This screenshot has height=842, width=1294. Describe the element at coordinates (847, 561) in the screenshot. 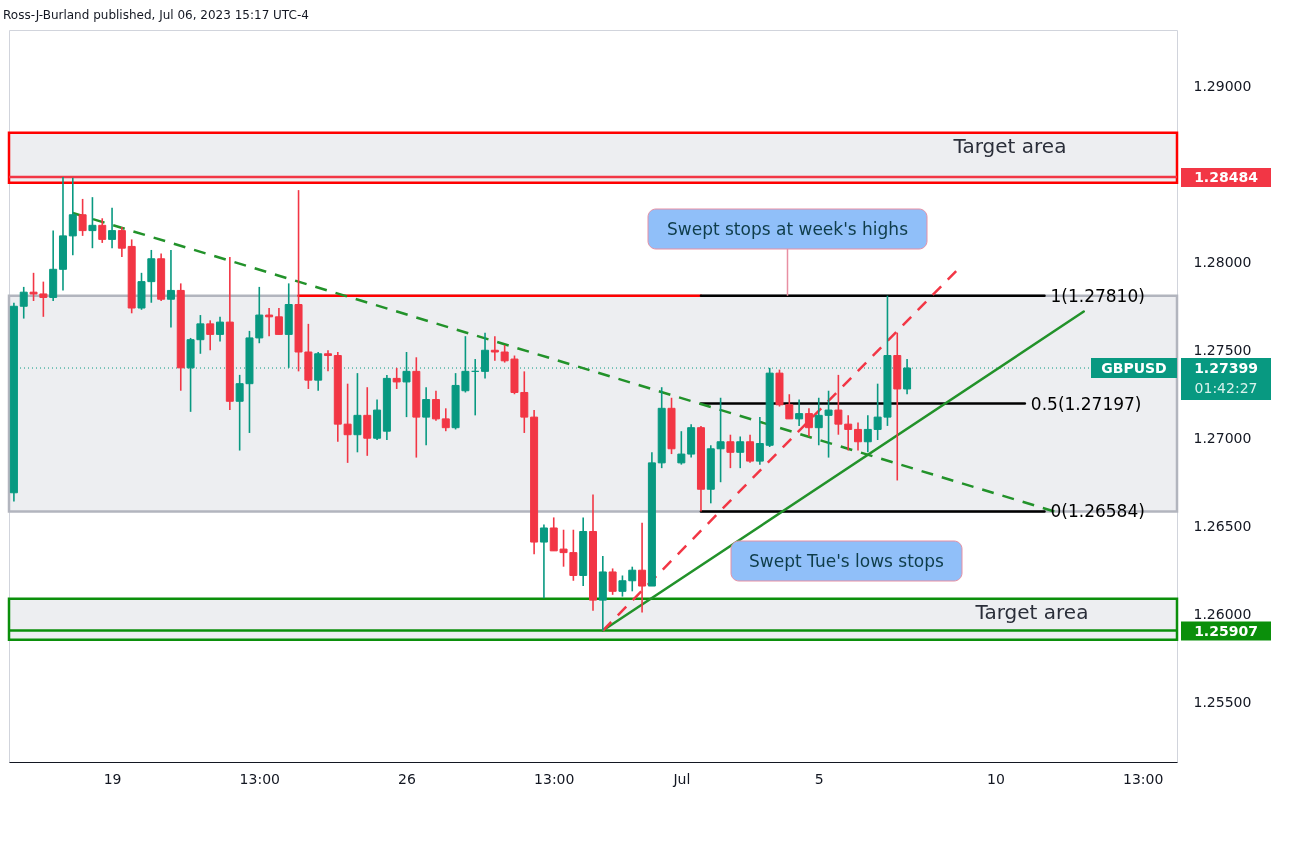

I see `annotation: Swept Tue's lows stops` at that location.